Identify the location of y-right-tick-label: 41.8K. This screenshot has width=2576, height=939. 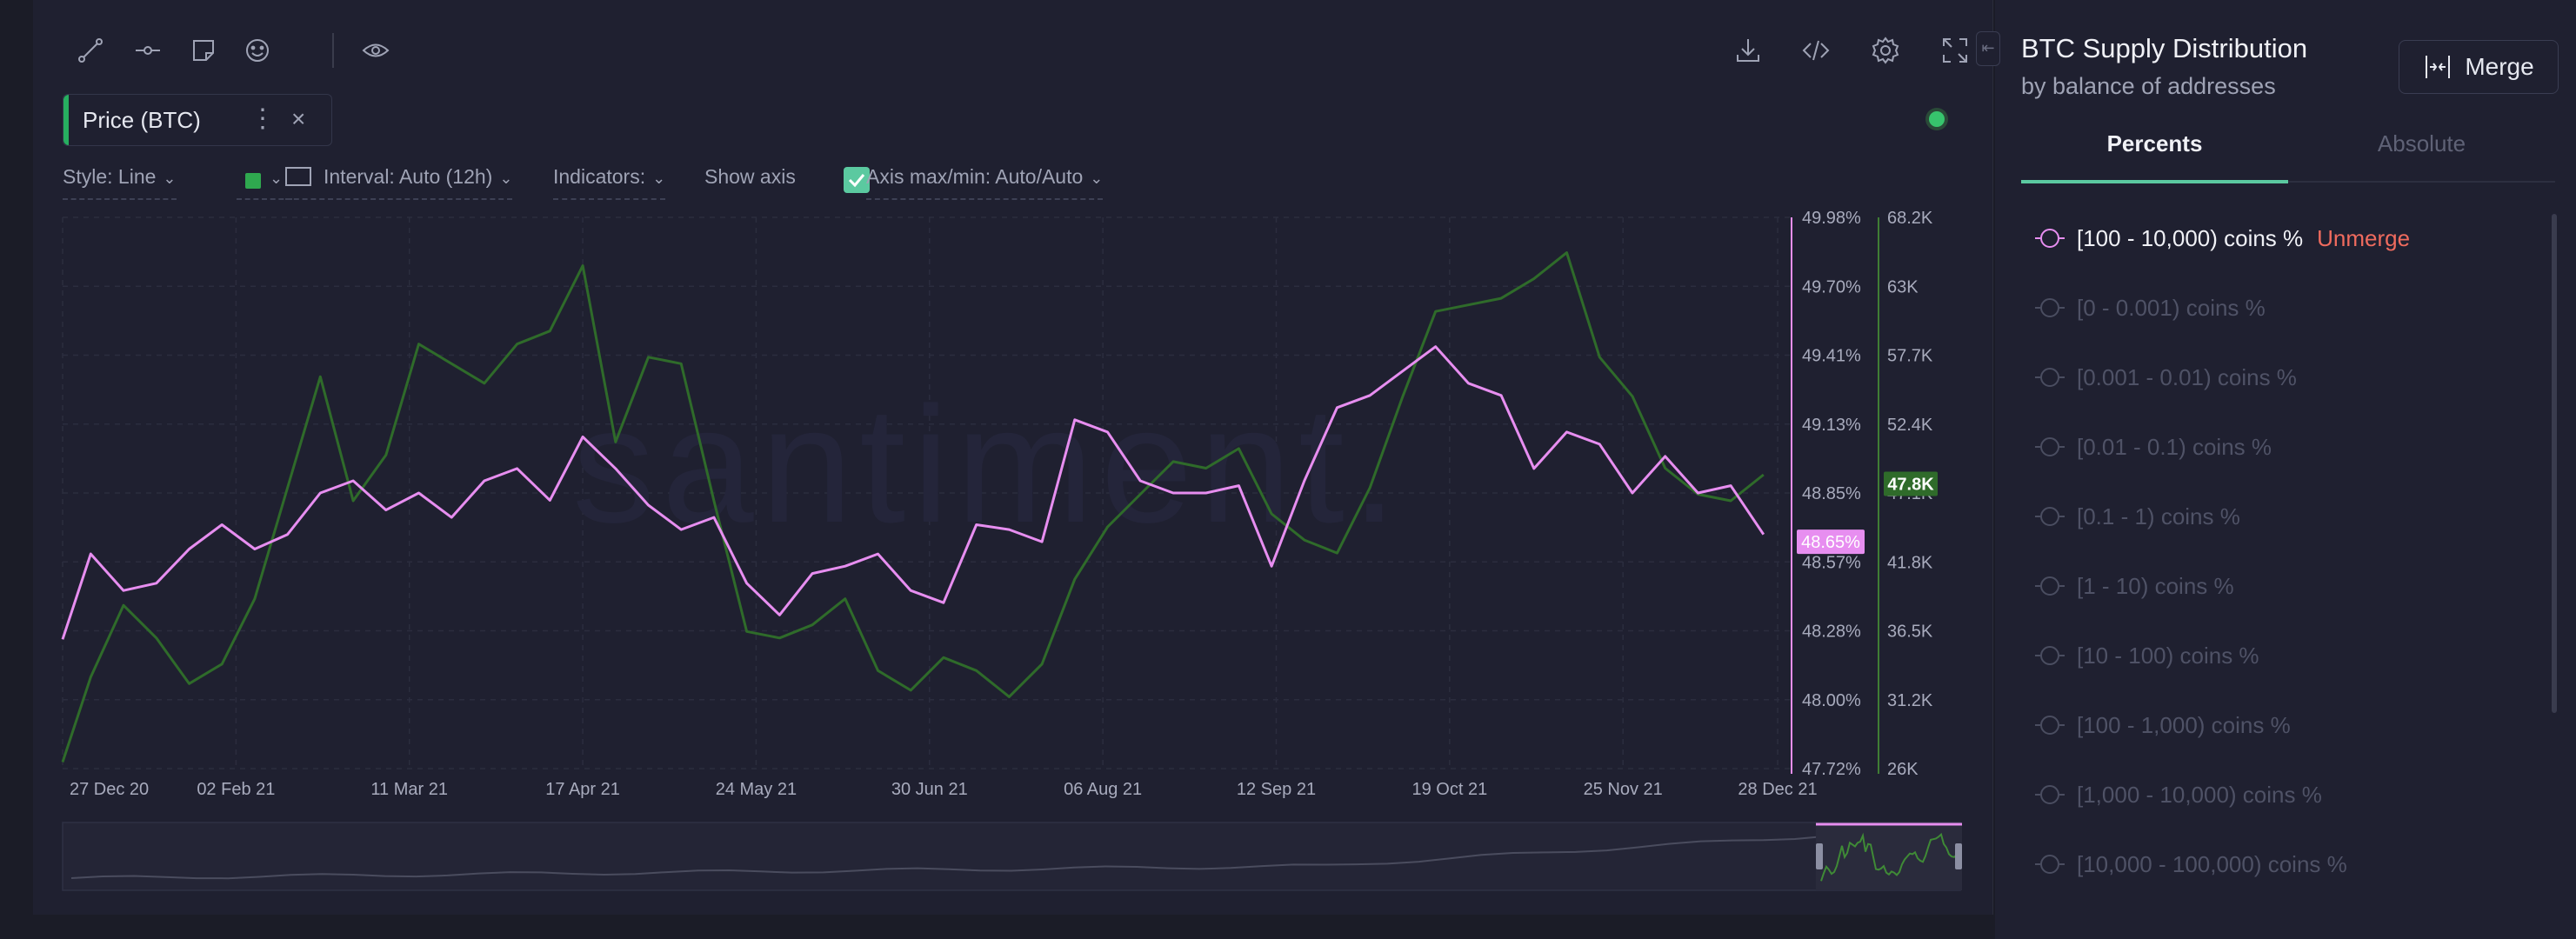
(1910, 562).